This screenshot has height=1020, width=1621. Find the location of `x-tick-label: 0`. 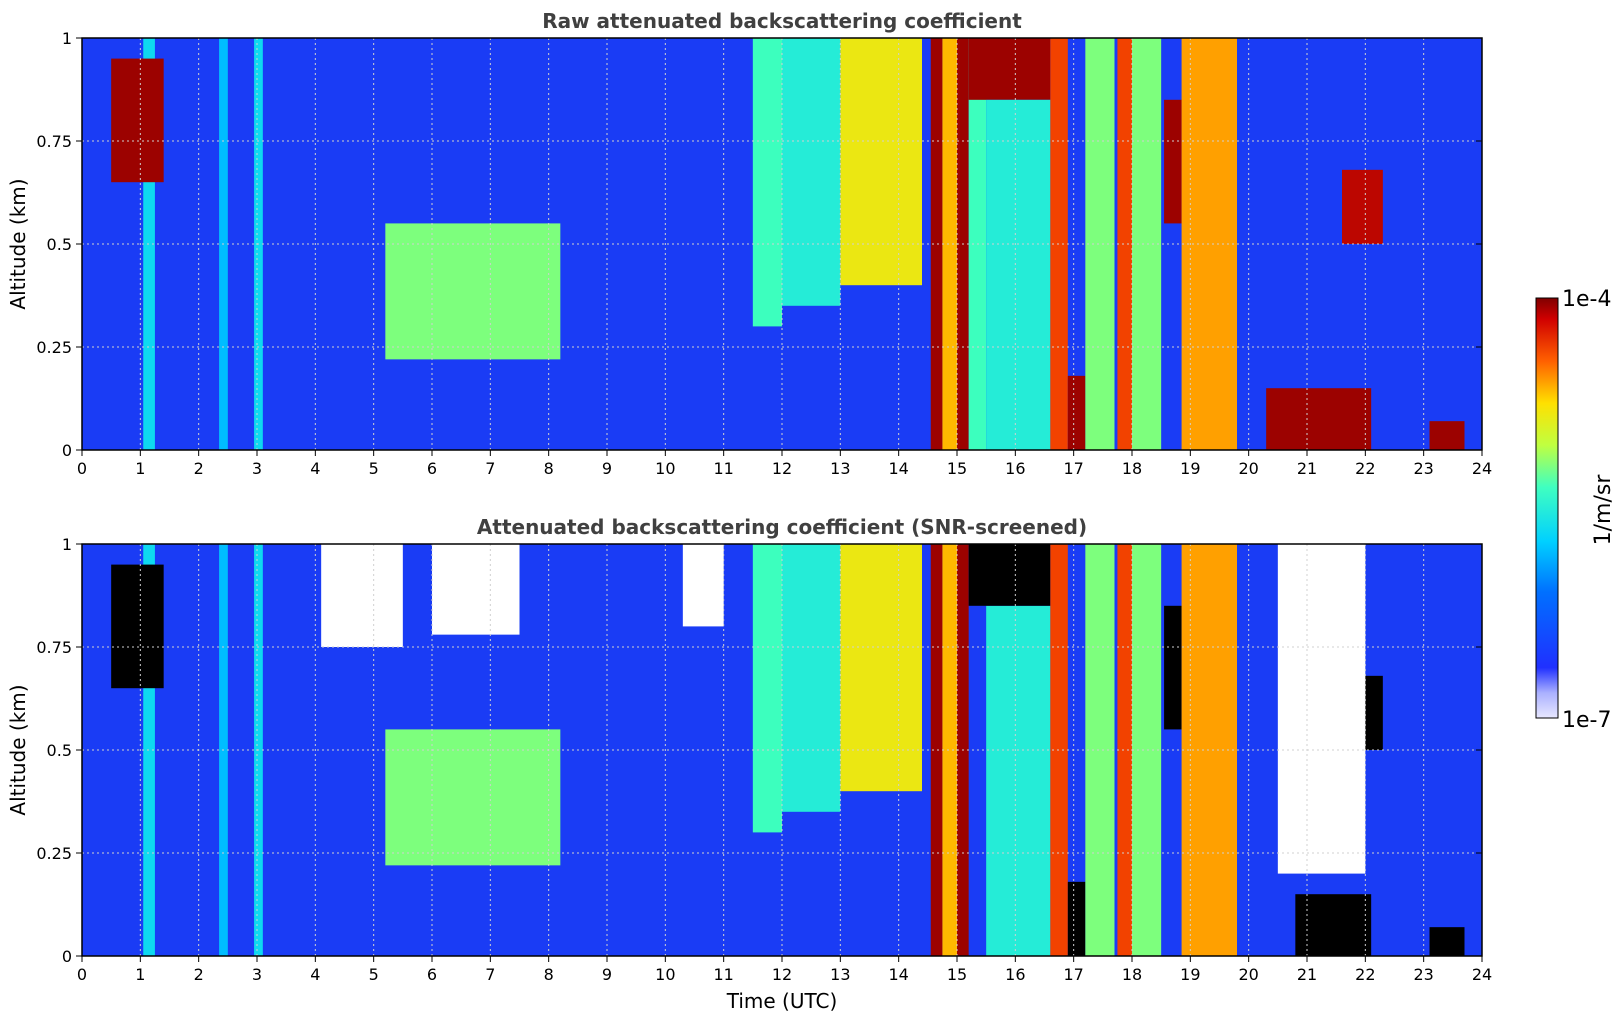

x-tick-label: 0 is located at coordinates (82, 974).